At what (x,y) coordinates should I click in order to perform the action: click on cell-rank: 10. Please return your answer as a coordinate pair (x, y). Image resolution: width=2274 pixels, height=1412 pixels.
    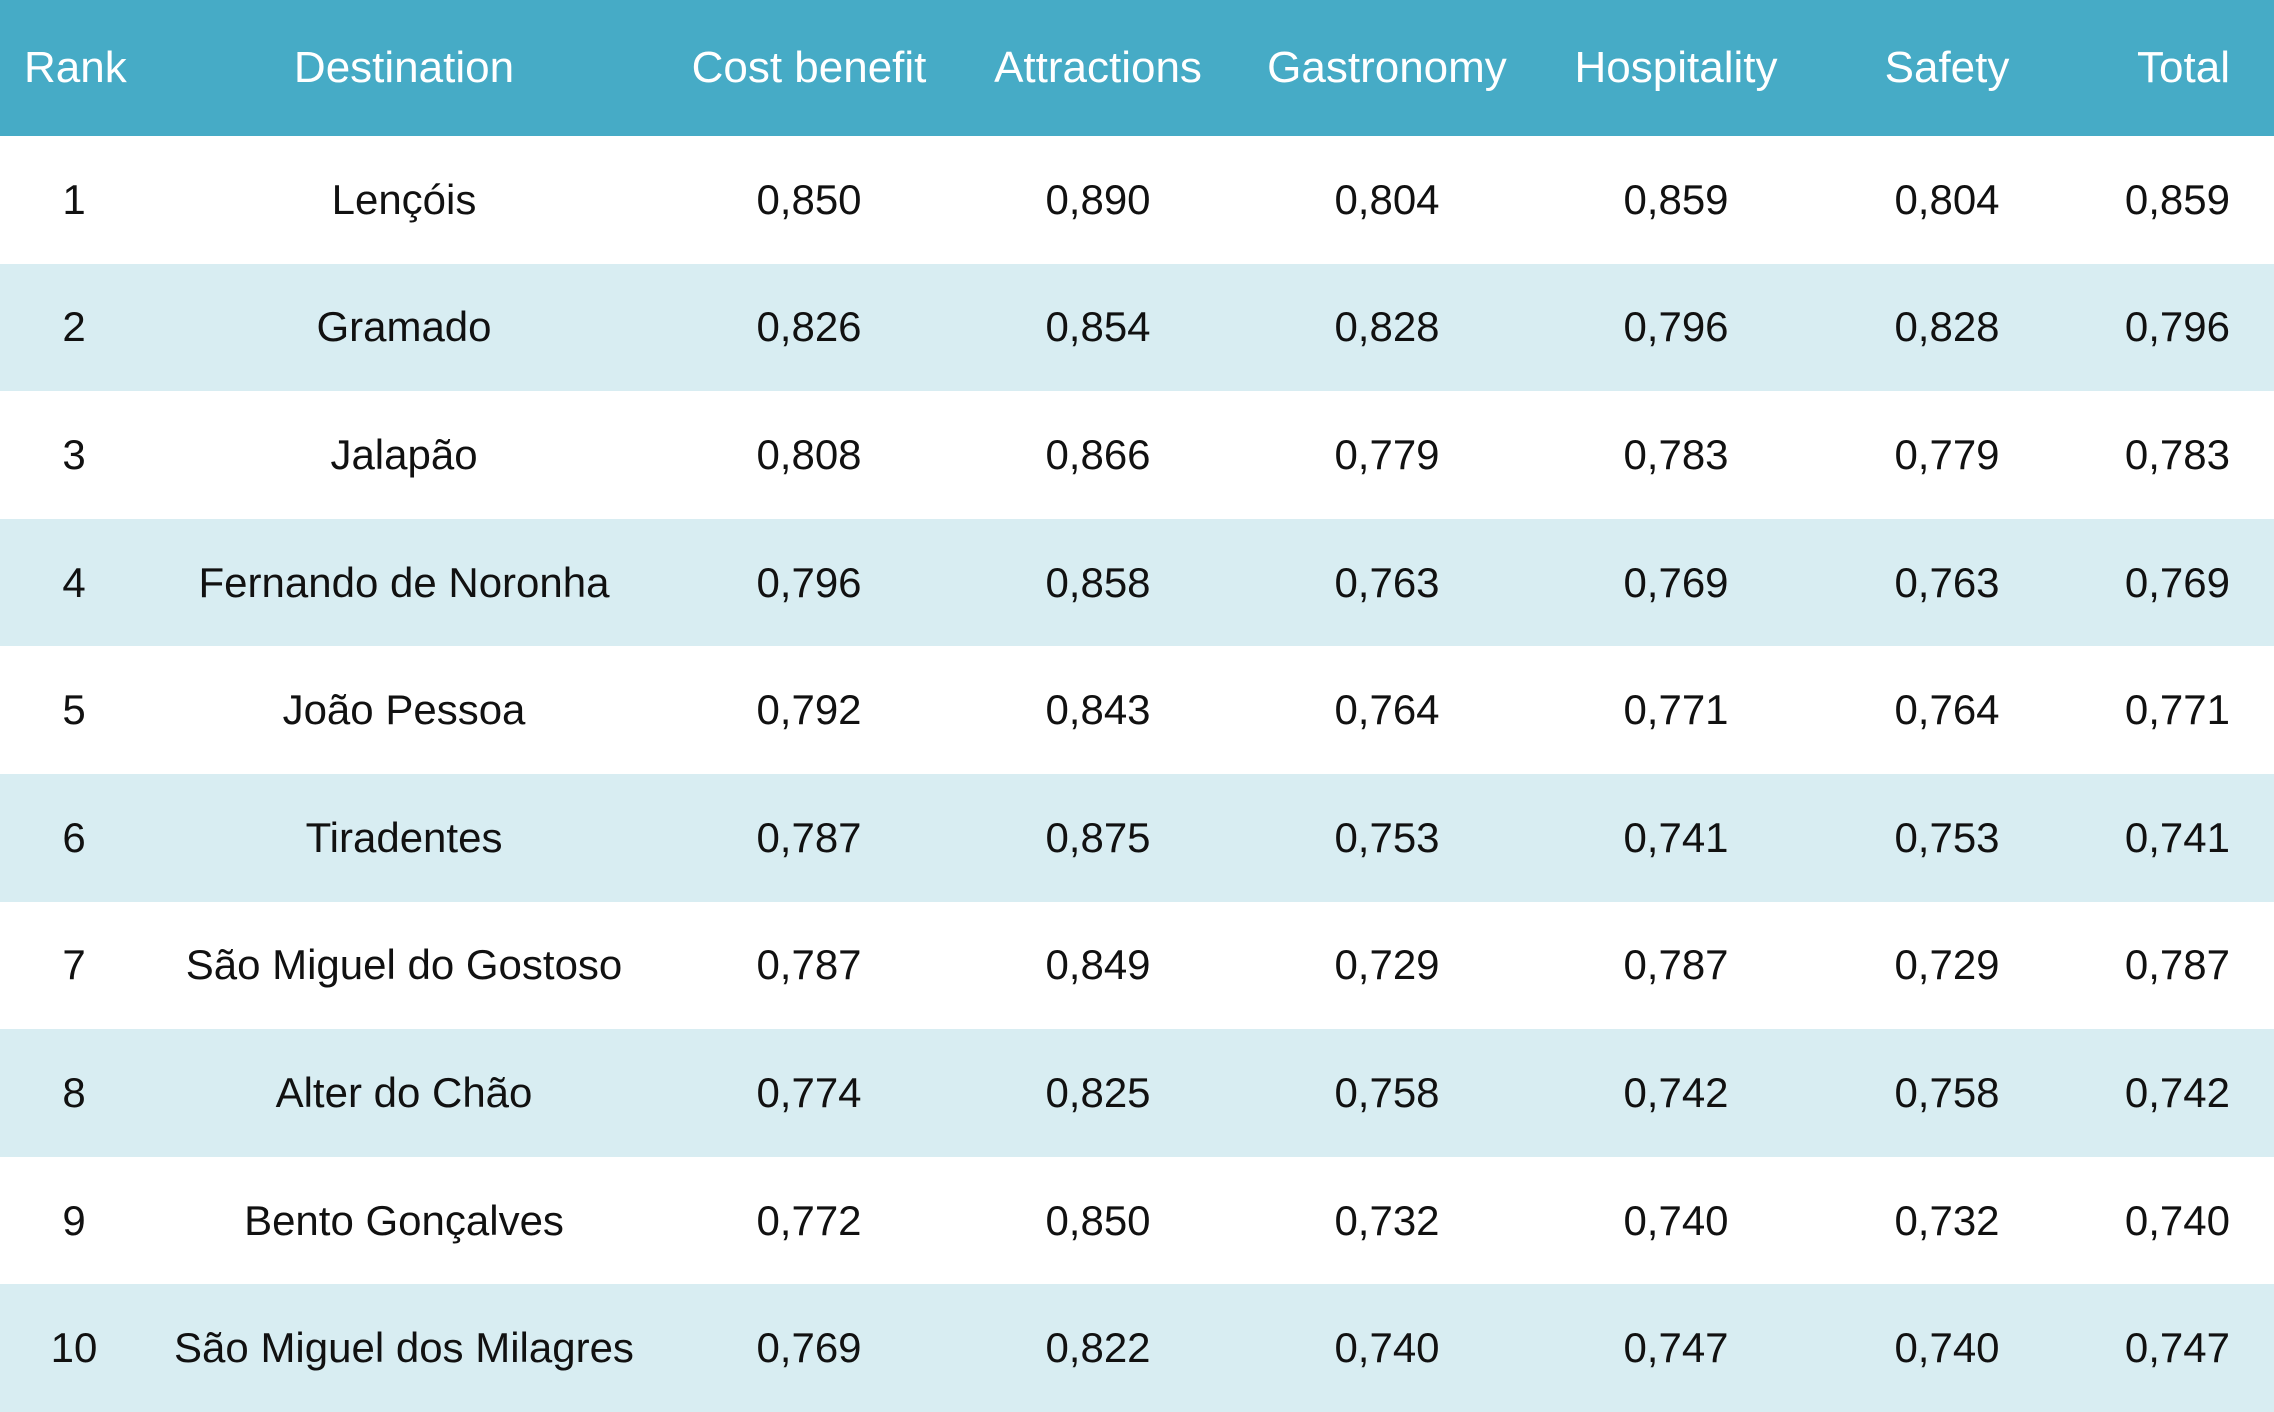
    Looking at the image, I should click on (74, 1348).